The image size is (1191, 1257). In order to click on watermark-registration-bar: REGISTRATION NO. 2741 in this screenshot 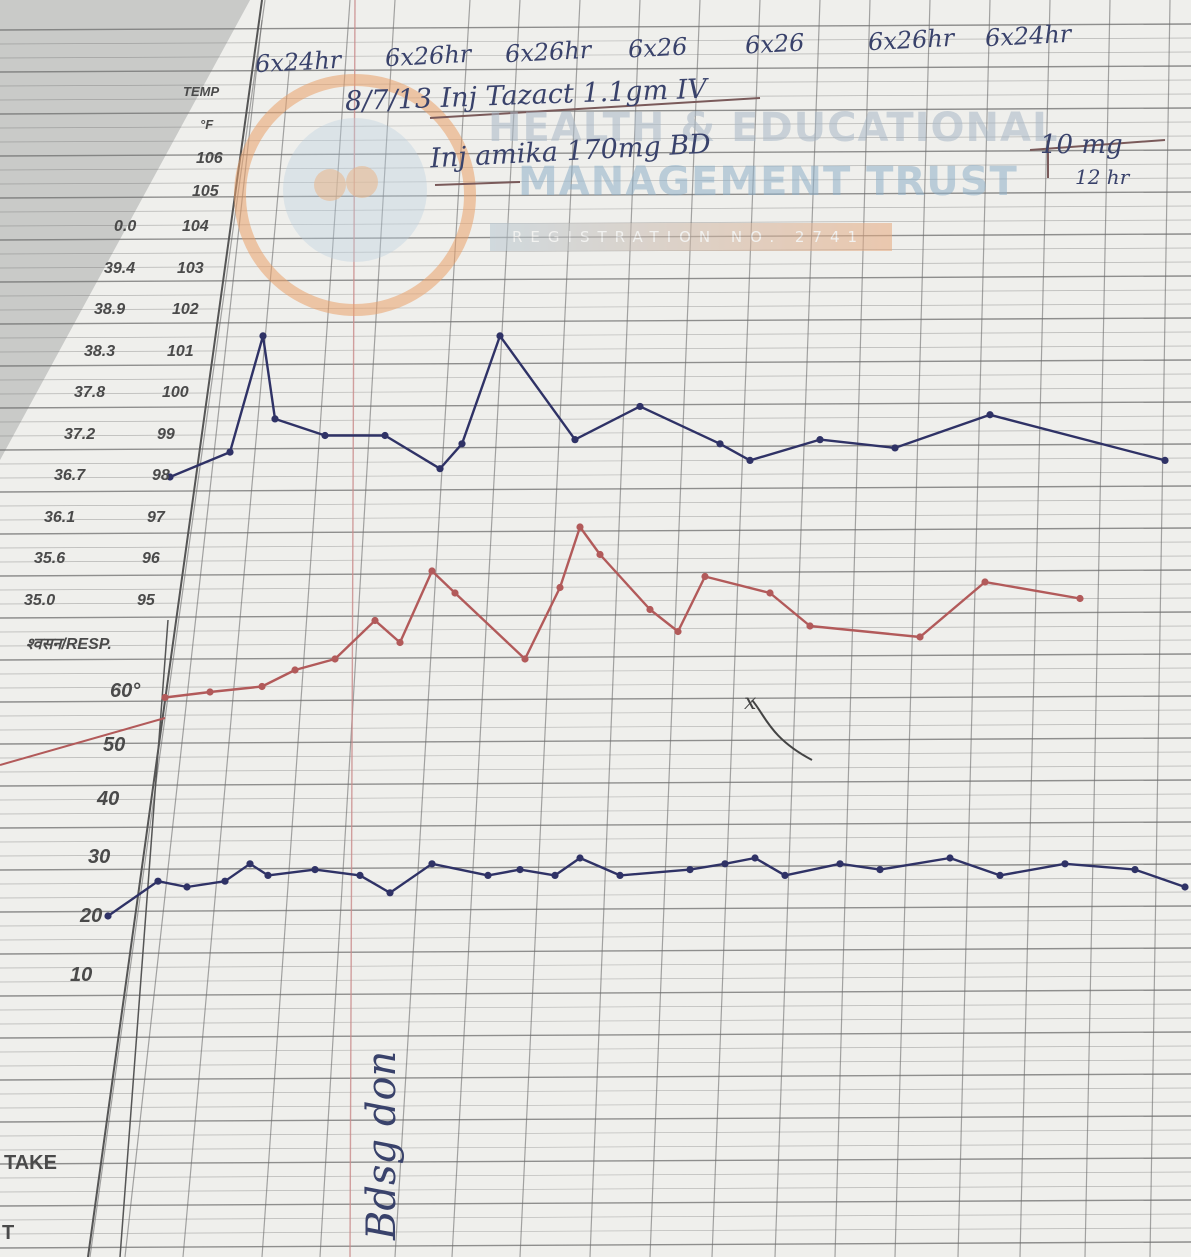, I will do `click(691, 237)`.